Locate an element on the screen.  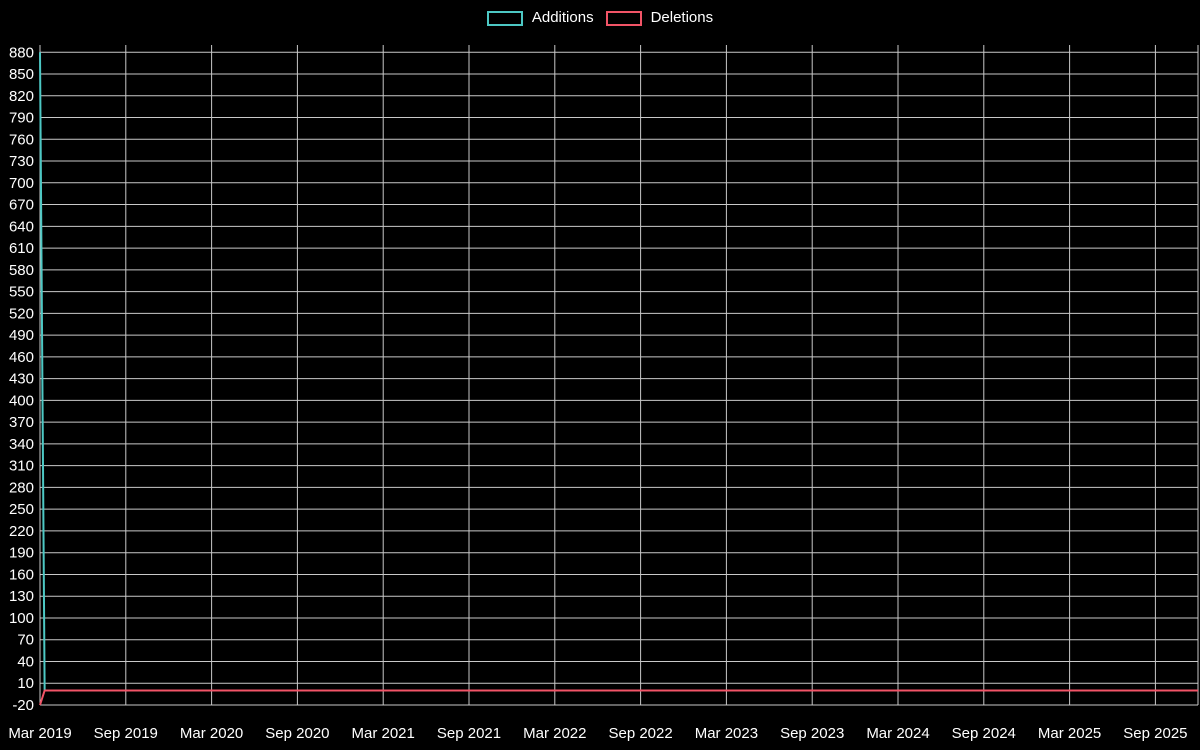
legend-label-additions: Additions is located at coordinates (562, 17).